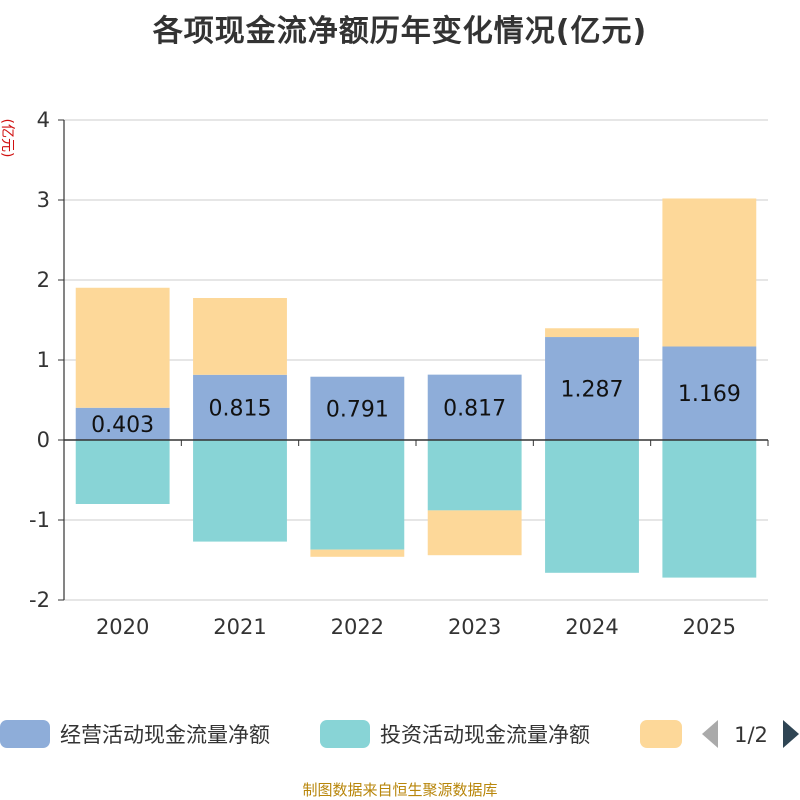 This screenshot has height=800, width=800. I want to click on legend: 经营活动现金流量净额 投资活动现金流量净额 1/2, so click(399, 734).